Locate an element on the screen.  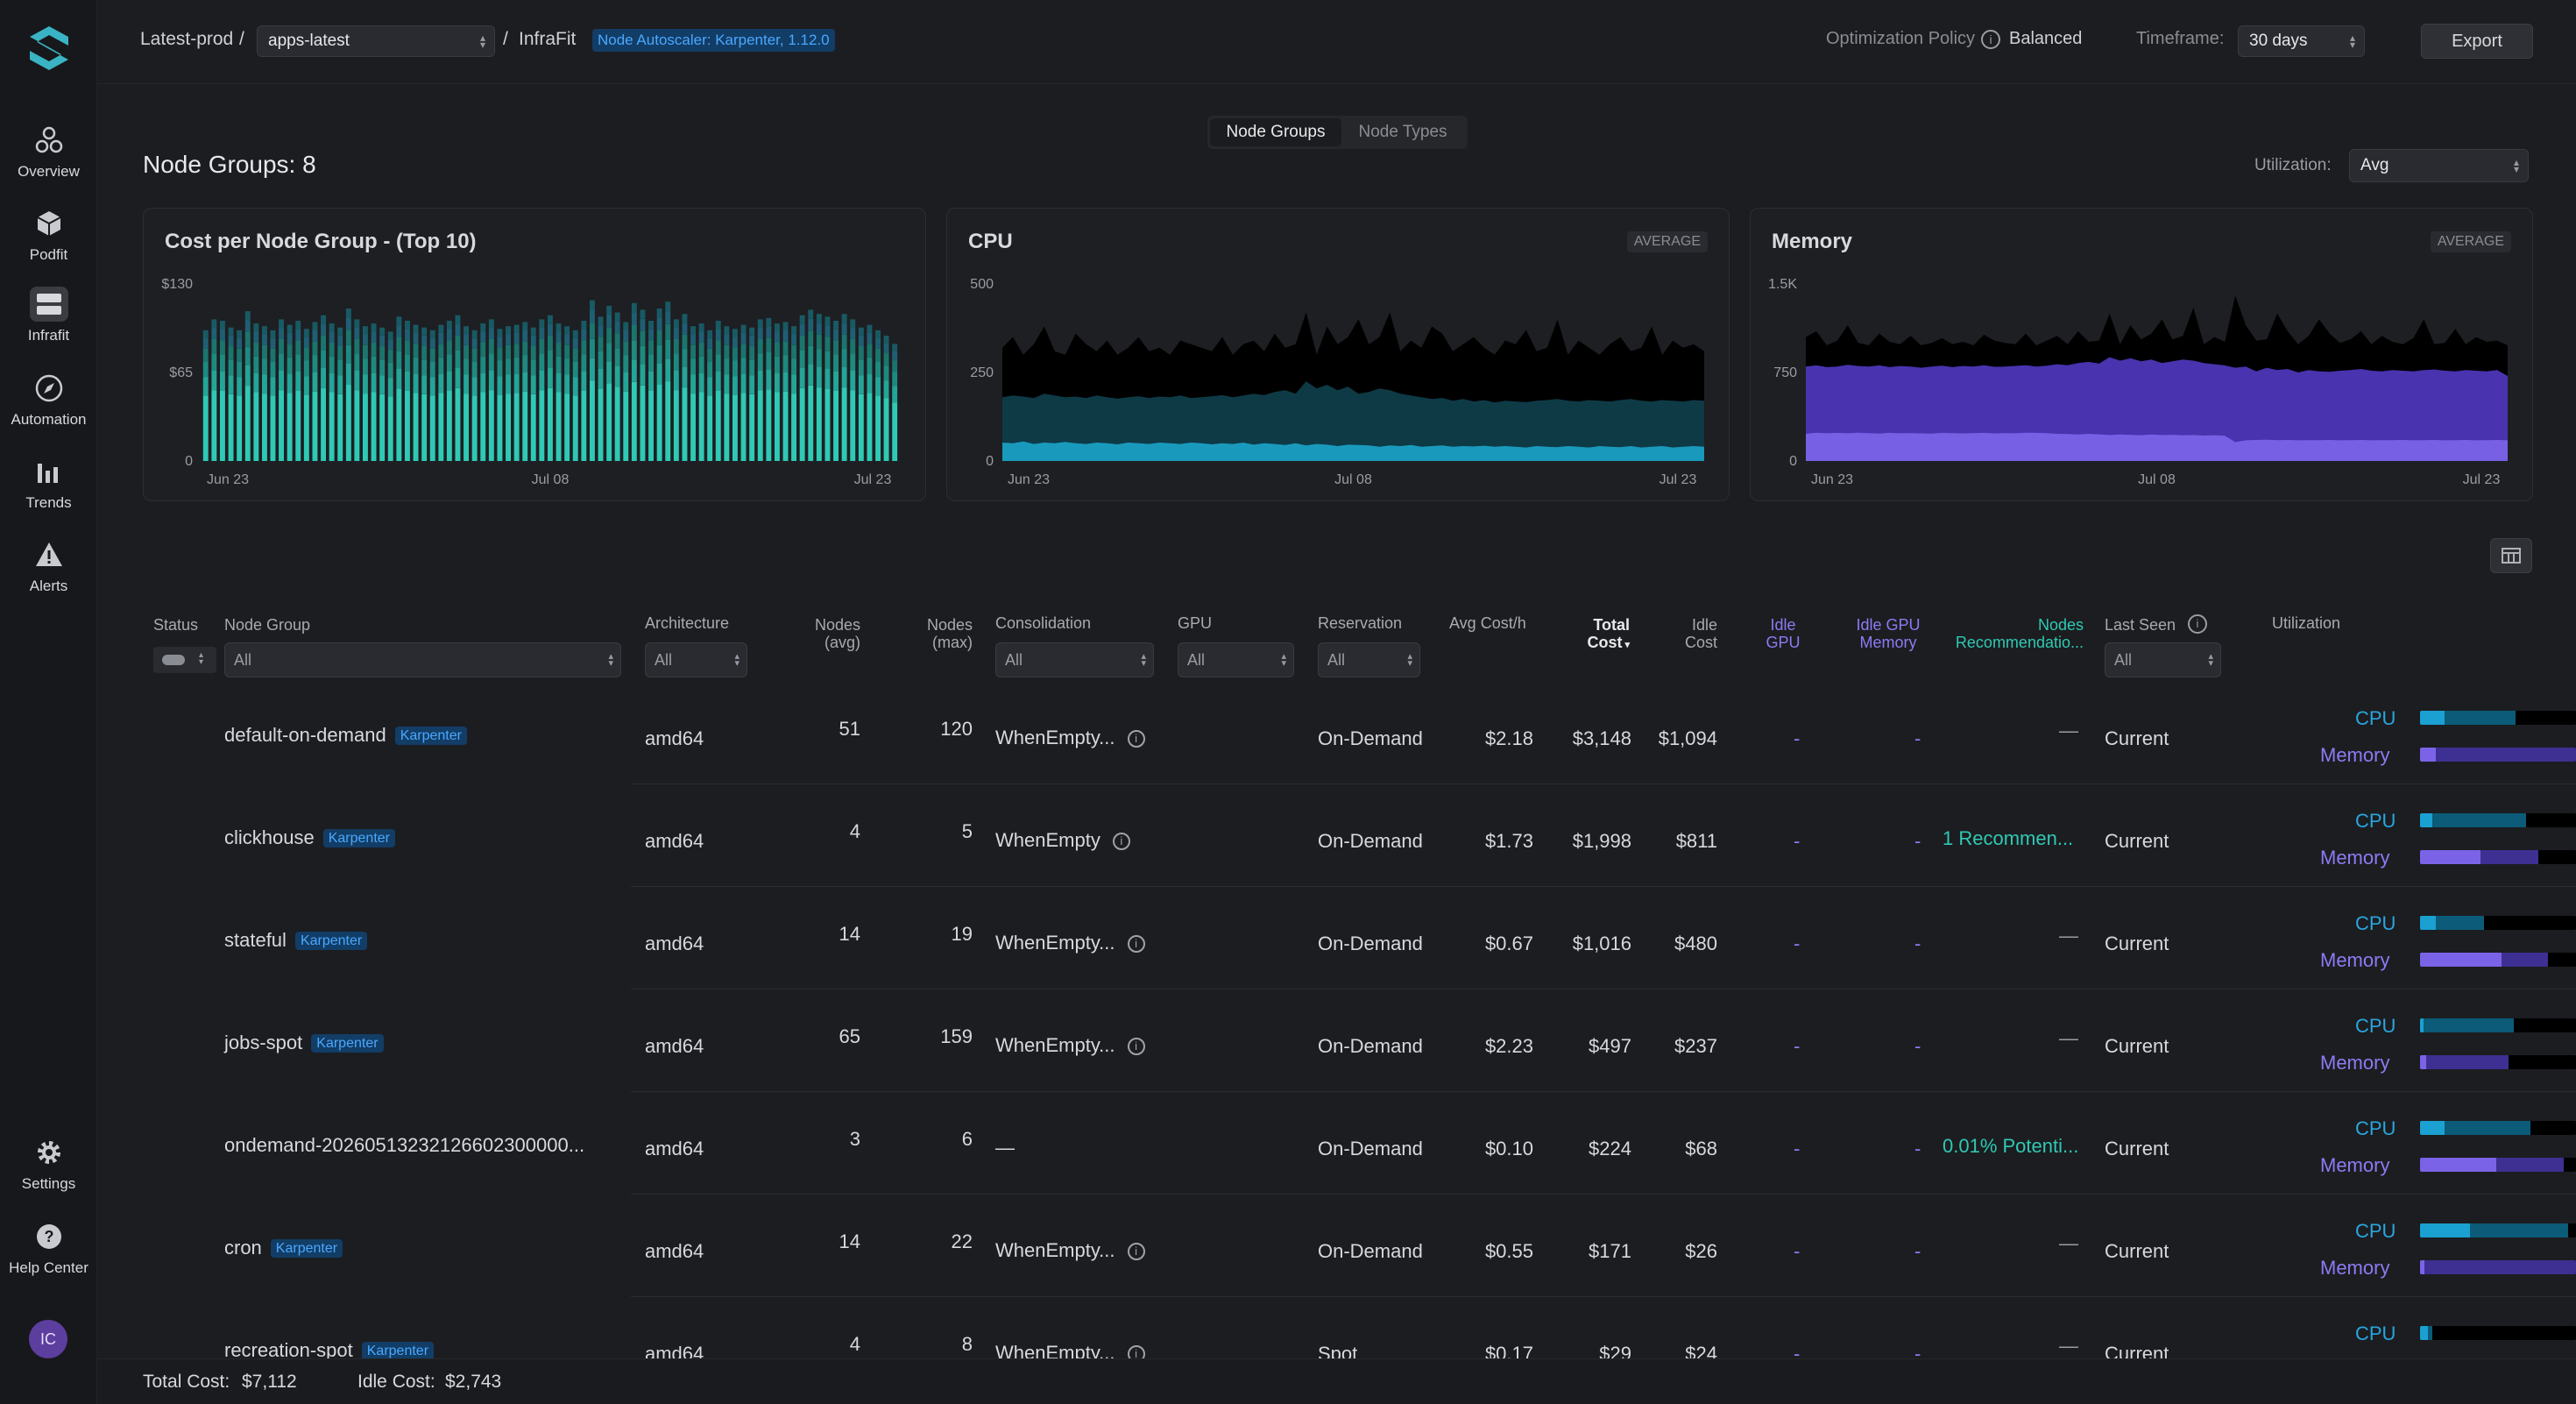
node-group-name: clickhouse Karpenter is located at coordinates (309, 837).